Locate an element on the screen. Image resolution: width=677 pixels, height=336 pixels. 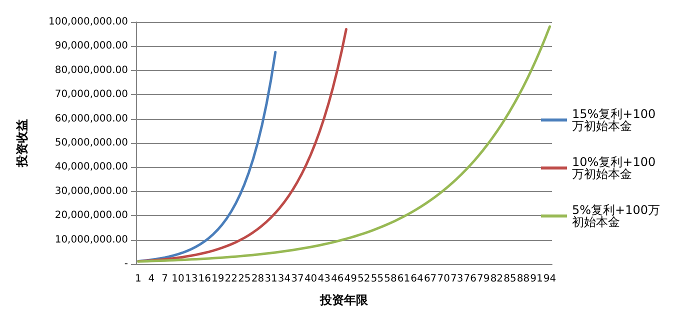
x-tick-label: 49 is located at coordinates (351, 279).